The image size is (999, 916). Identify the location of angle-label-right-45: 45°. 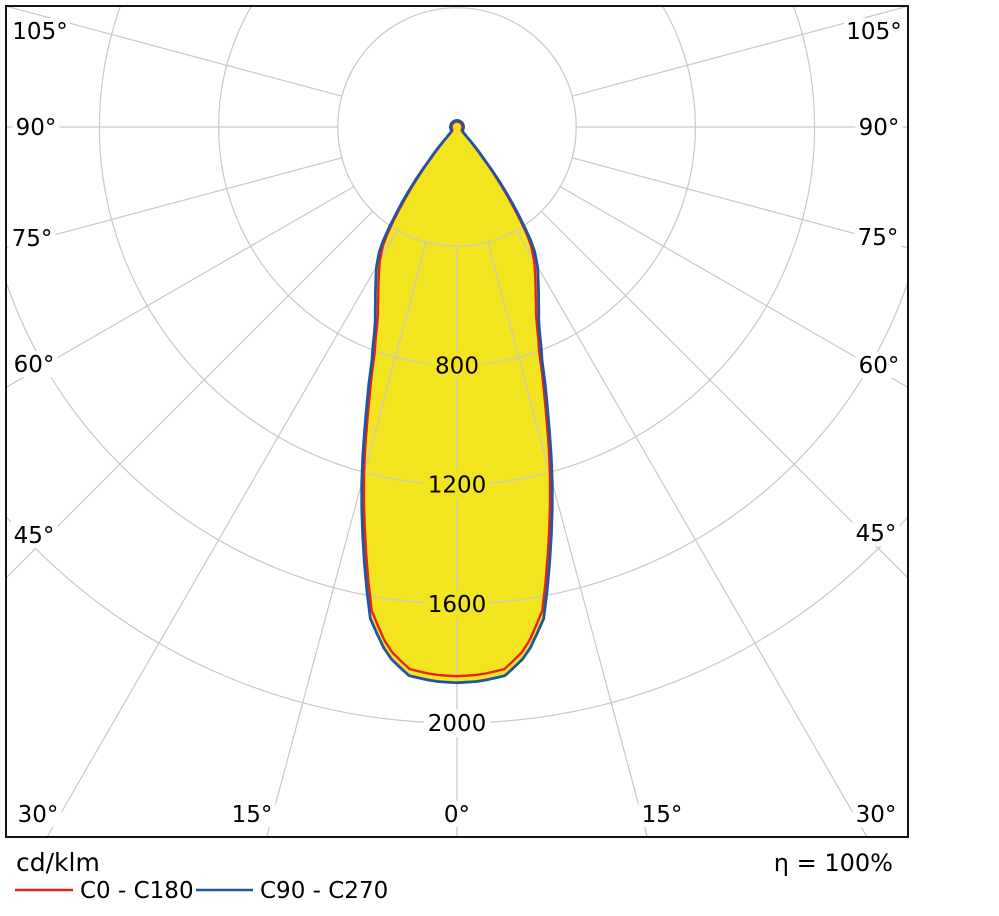
(876, 534).